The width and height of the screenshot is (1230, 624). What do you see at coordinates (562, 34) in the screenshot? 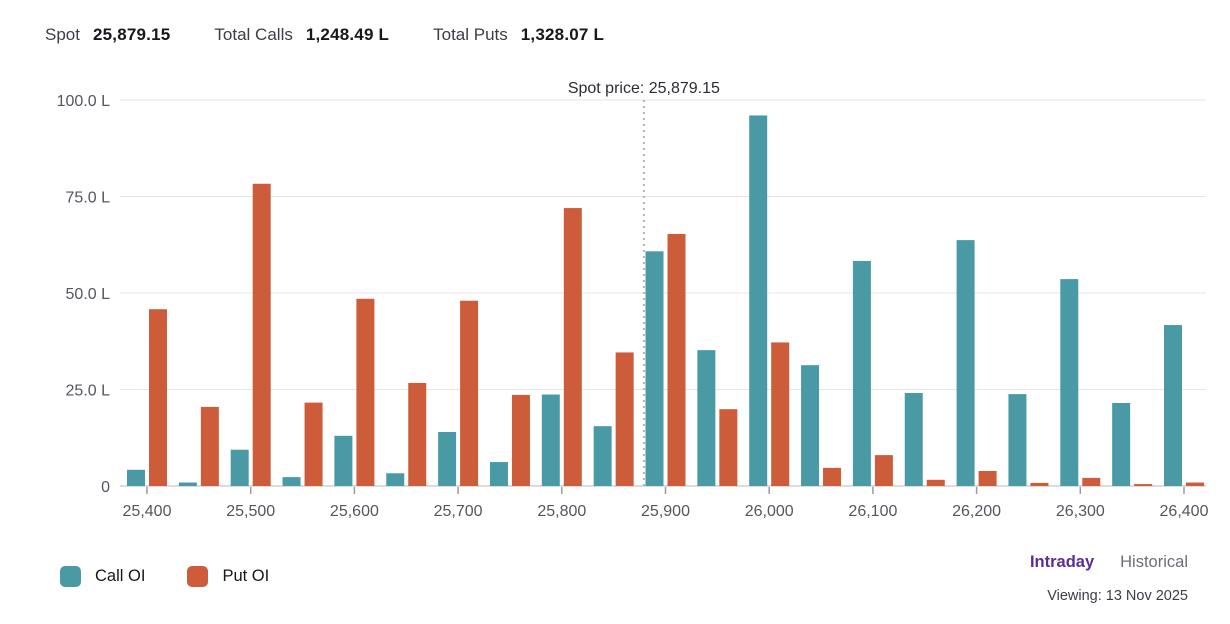
I see `total-puts-value: 1,328.07 L` at bounding box center [562, 34].